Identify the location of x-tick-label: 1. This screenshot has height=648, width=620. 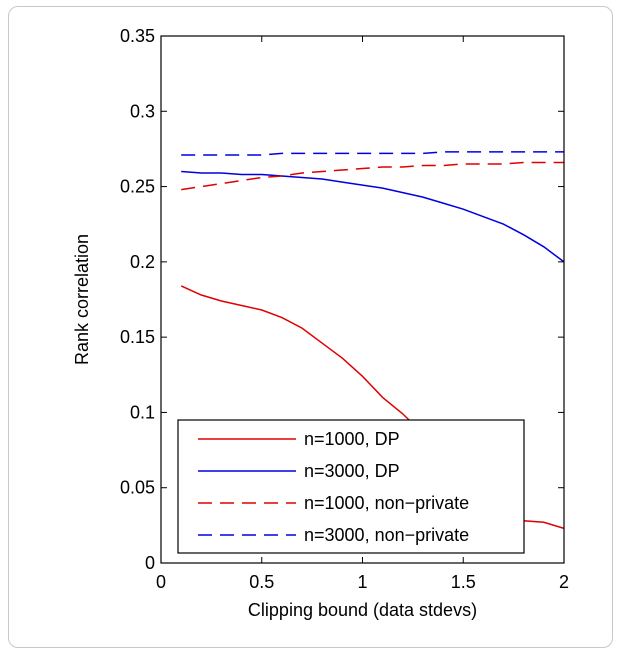
(362, 582).